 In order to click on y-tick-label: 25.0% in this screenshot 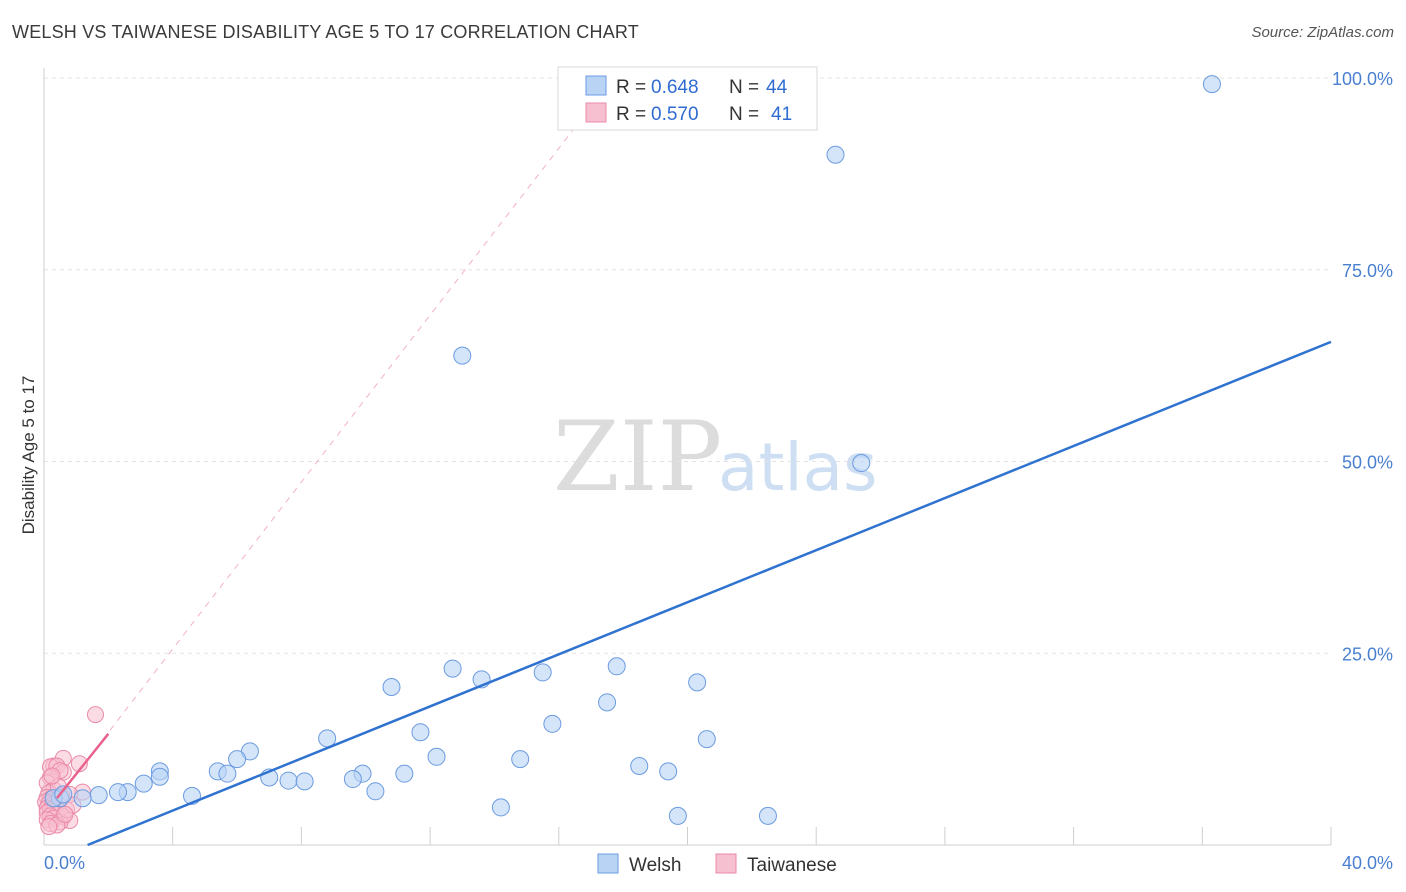, I will do `click(1367, 654)`.